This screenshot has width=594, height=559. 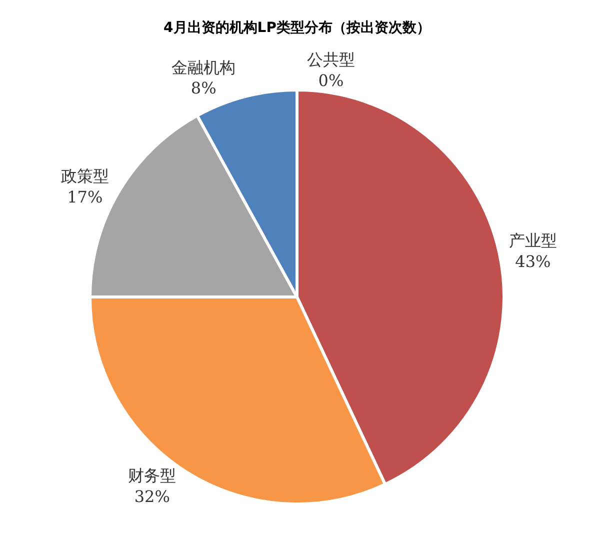 I want to click on slice-label: 金融机构, so click(x=204, y=67).